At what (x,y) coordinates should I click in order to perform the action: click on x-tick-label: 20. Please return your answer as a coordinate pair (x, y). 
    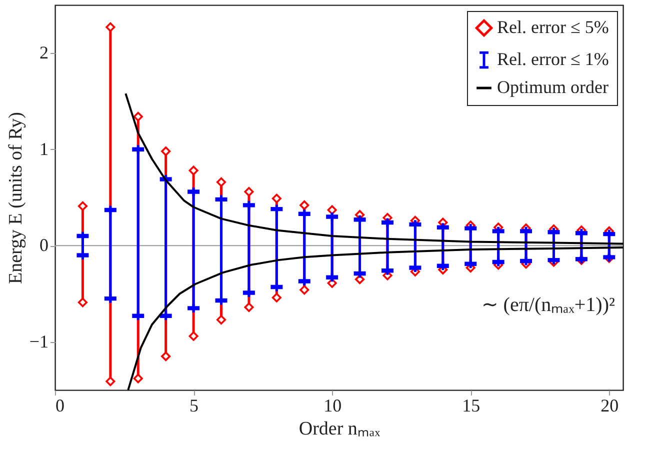
    Looking at the image, I should click on (609, 406).